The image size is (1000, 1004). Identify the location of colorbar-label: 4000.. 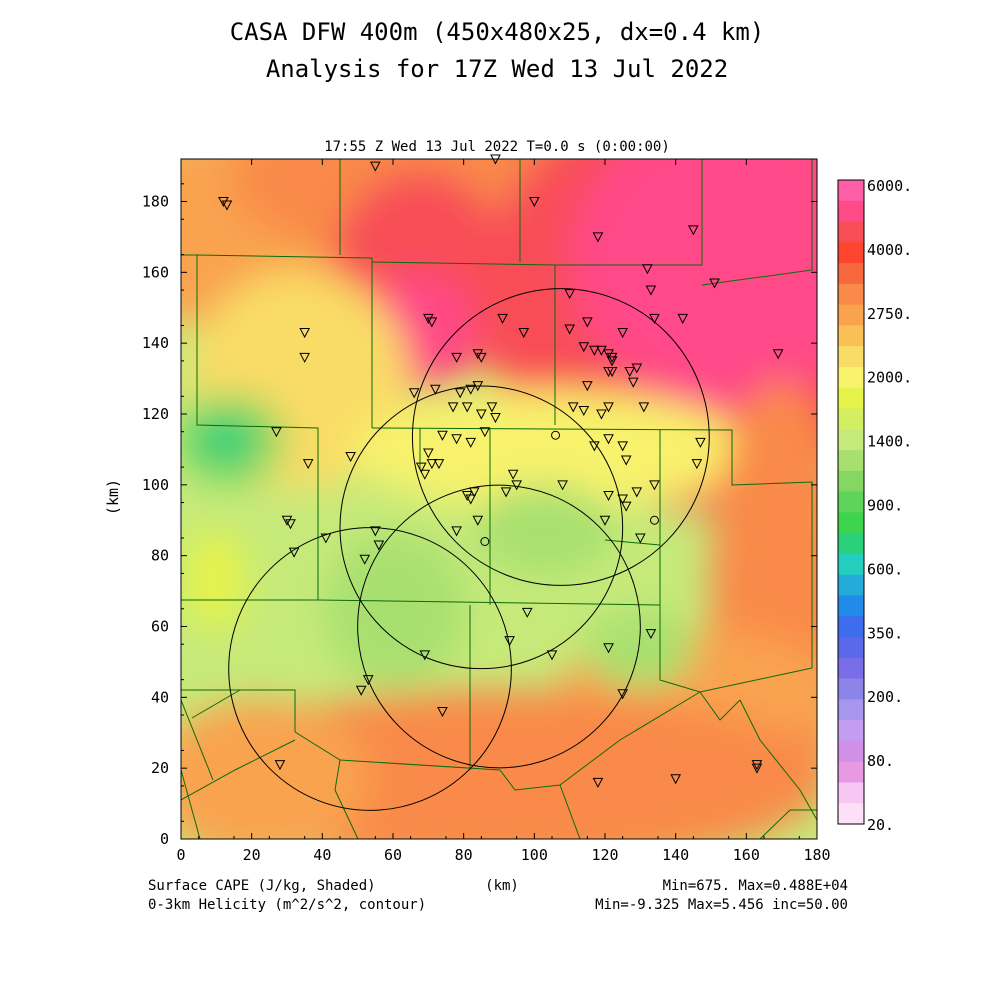
(889, 250).